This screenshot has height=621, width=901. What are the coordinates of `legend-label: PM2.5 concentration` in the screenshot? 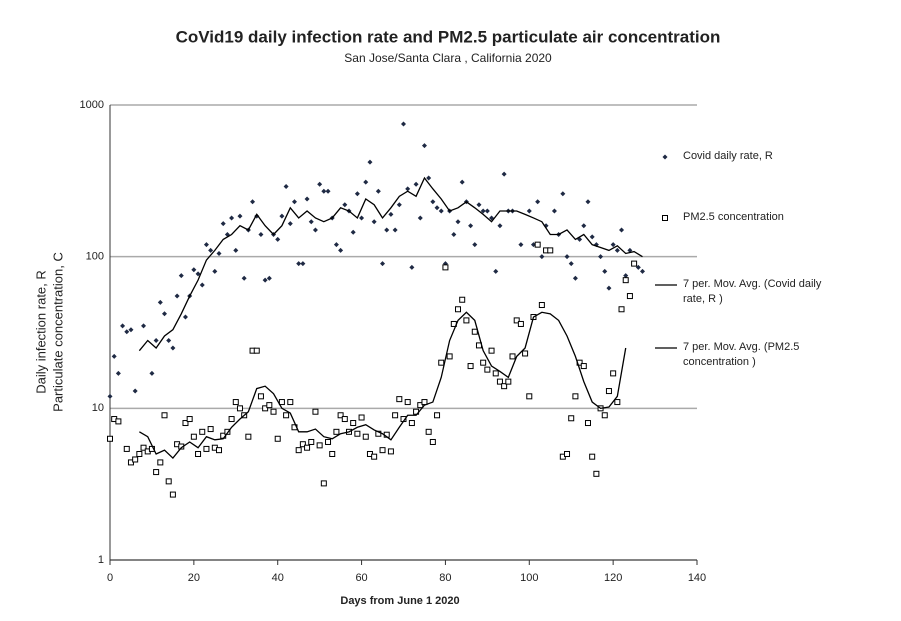 It's located at (733, 217).